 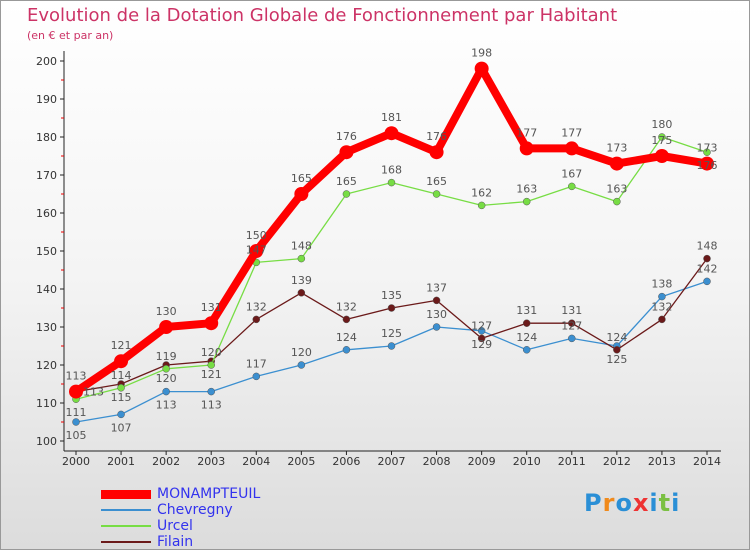 I want to click on x-tick-label: 2012, so click(x=617, y=461).